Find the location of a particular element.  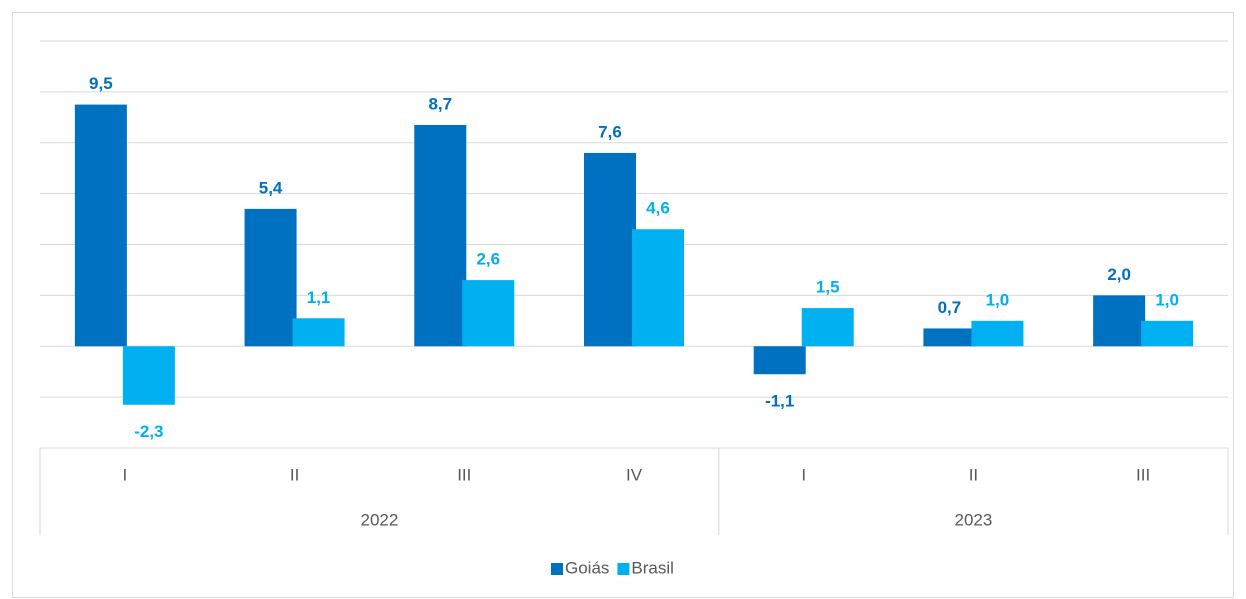

data-label: 1,1 is located at coordinates (319, 297).